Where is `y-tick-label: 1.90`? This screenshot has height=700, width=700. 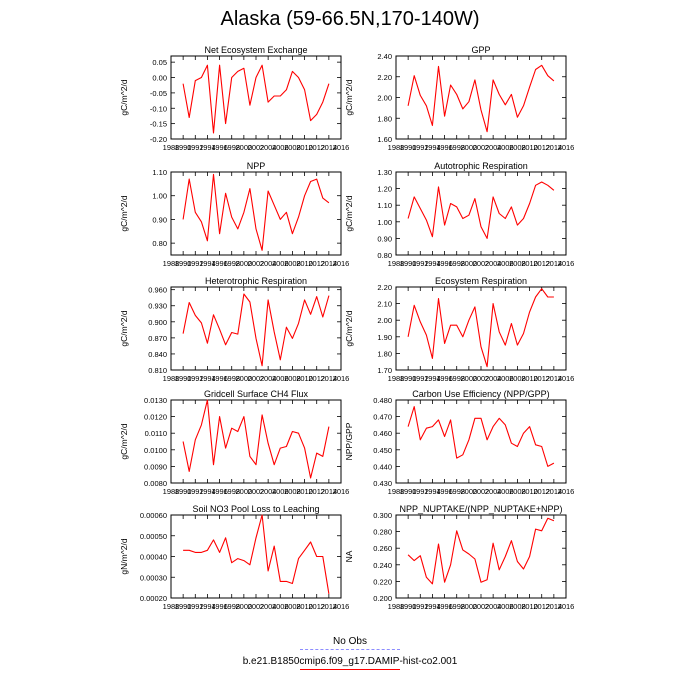 y-tick-label: 1.90 is located at coordinates (384, 337).